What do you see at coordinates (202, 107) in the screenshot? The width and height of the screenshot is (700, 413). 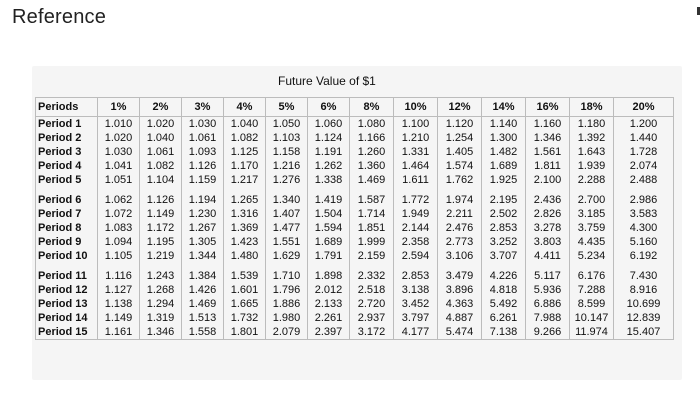 I see `rate-header: 3%` at bounding box center [202, 107].